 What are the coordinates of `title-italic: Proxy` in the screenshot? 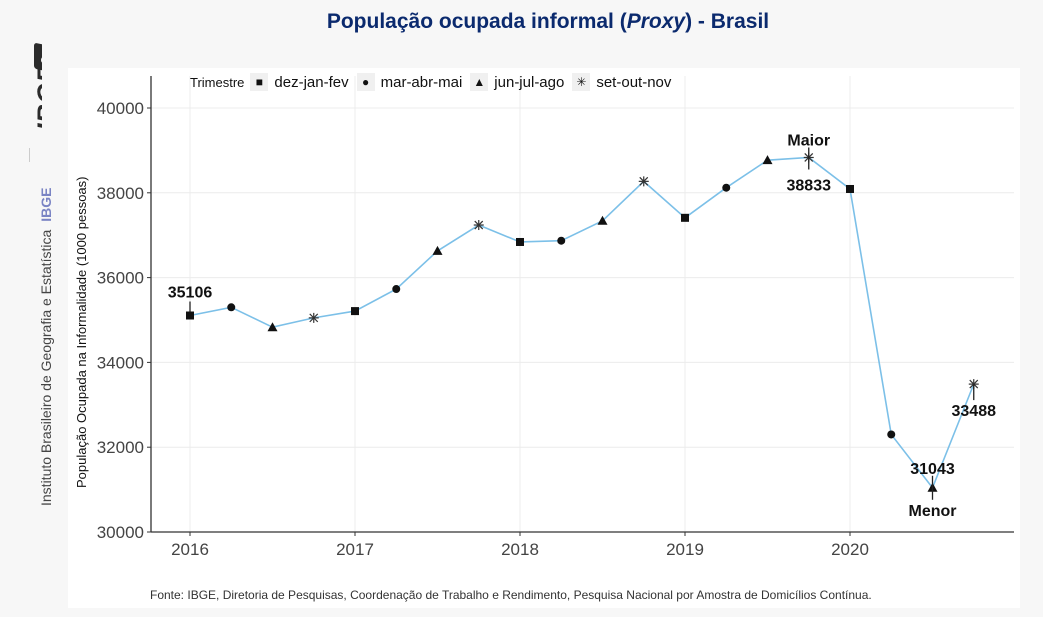 It's located at (656, 21).